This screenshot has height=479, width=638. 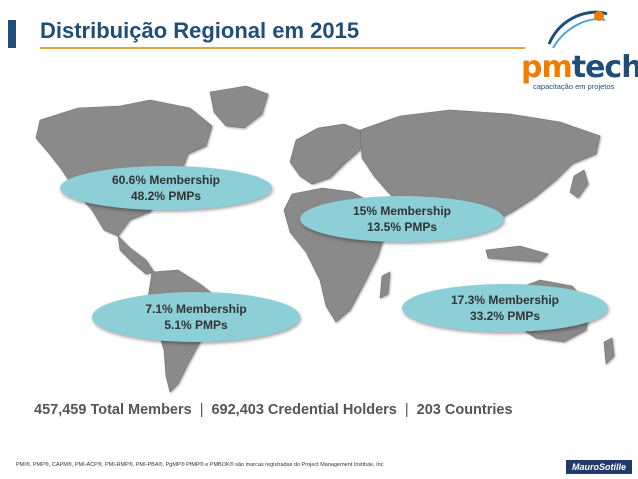 I want to click on region-pmps-label: 33.2% PMPs, so click(x=505, y=316).